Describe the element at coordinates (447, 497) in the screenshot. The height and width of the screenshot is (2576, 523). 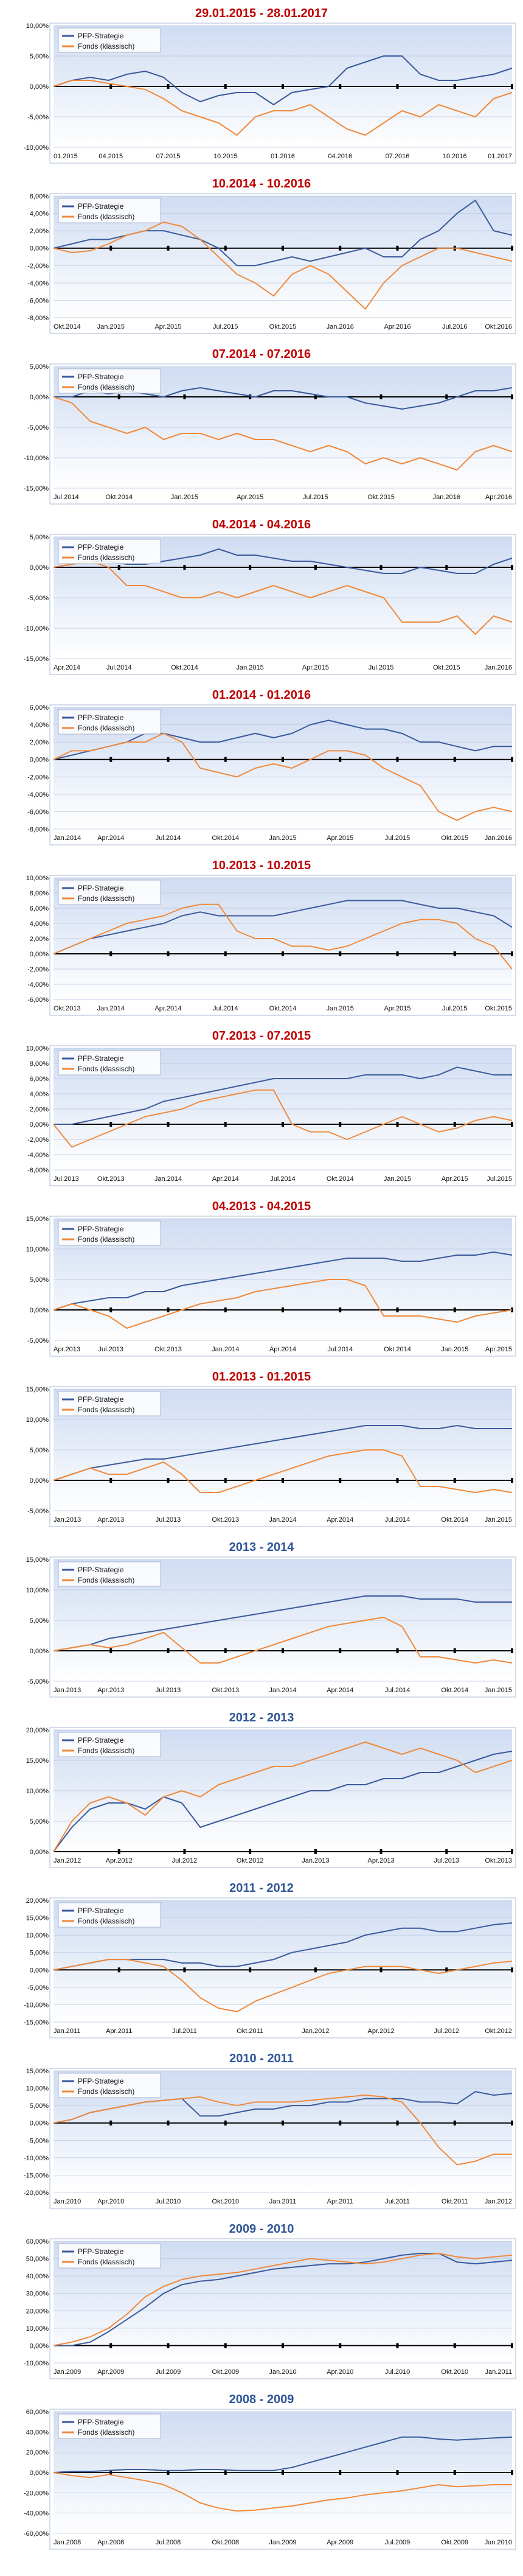
I see `x-tick-label: Jan.2016` at that location.